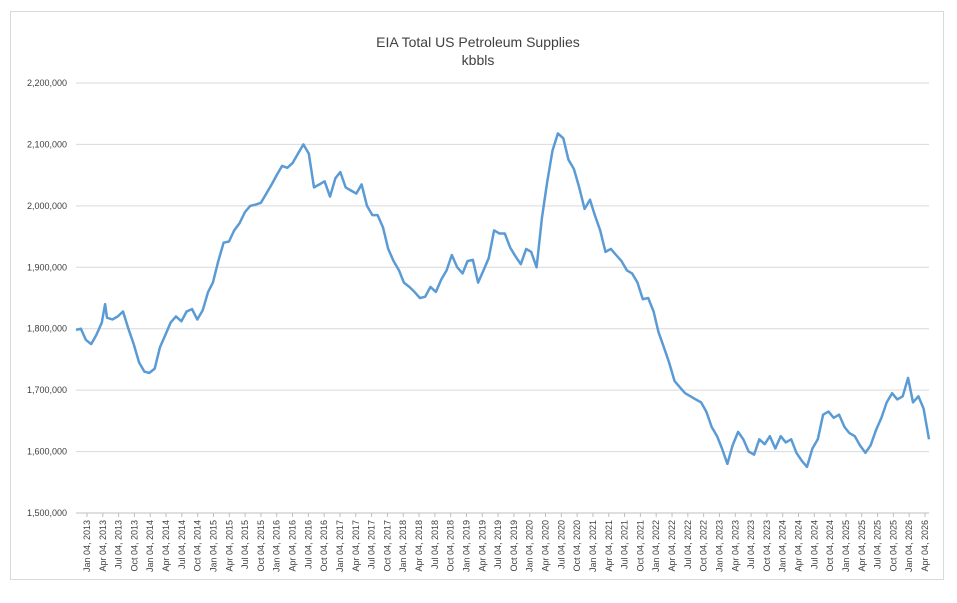  Describe the element at coordinates (229, 546) in the screenshot. I see `x-tick-label: Apr 04, 2015` at that location.